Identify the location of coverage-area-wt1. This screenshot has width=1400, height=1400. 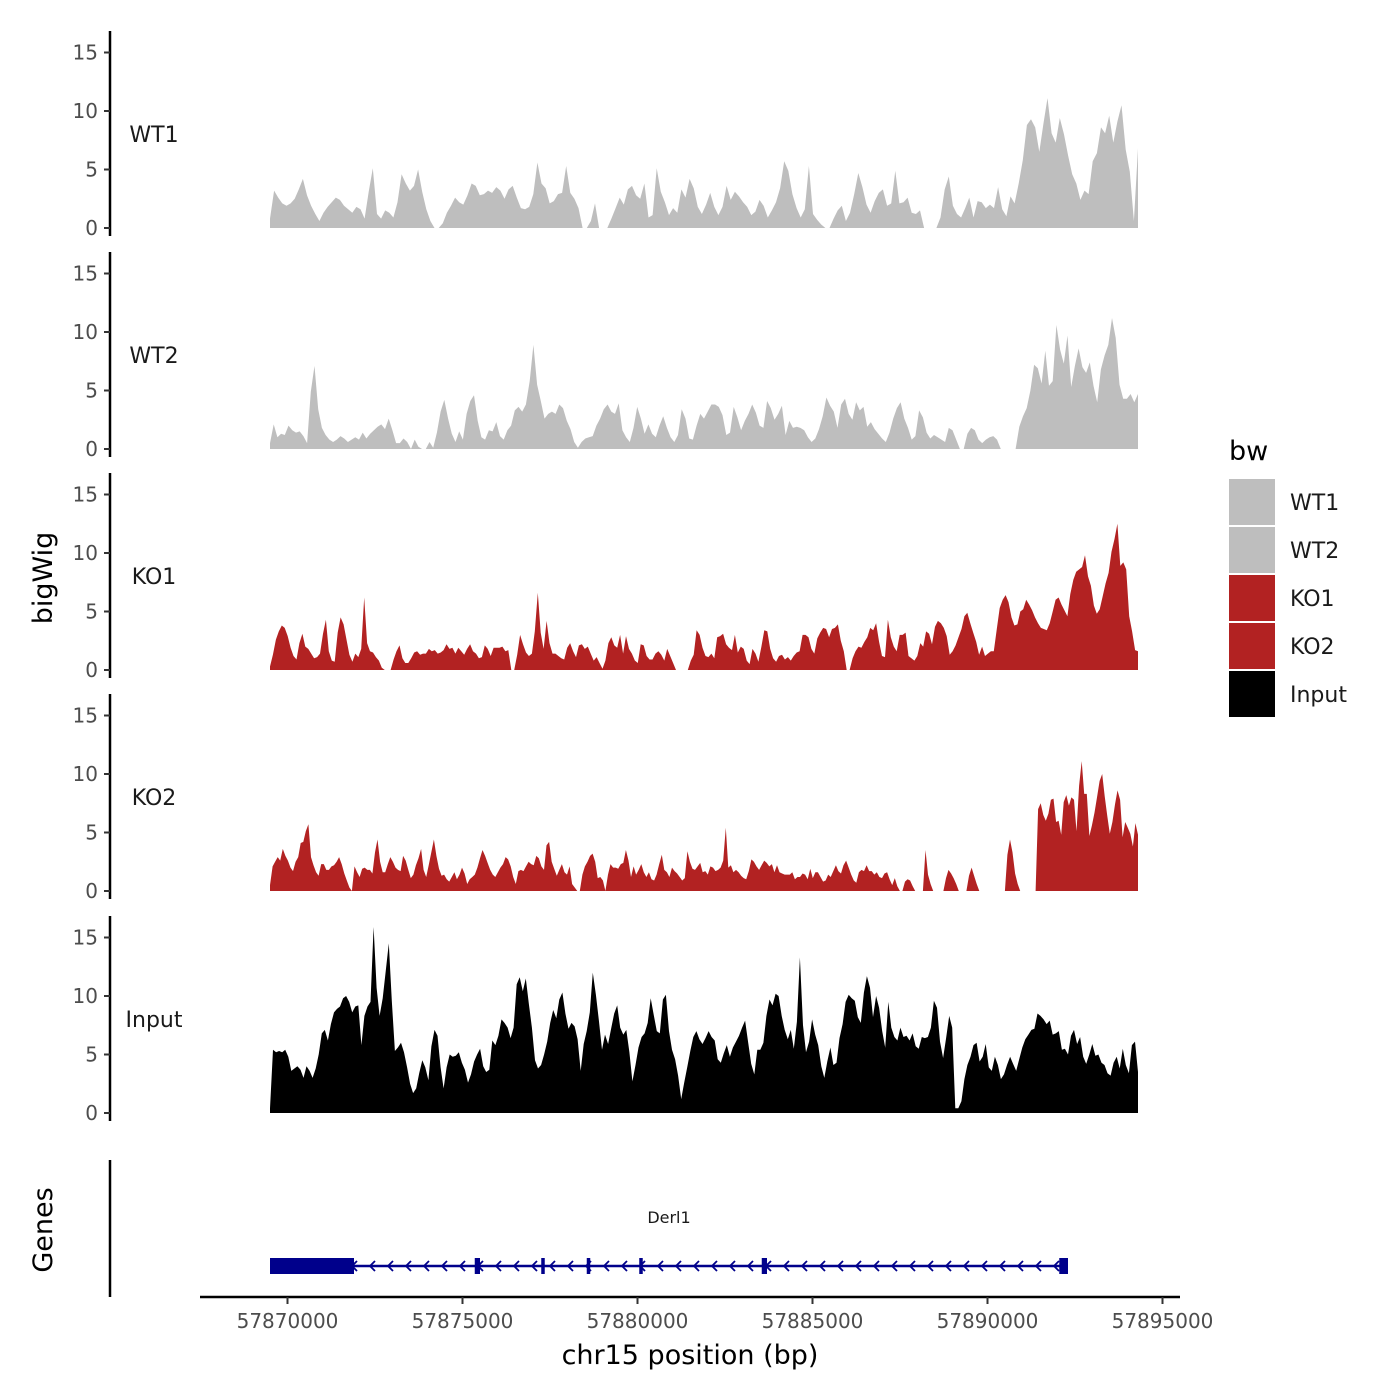
(704, 163).